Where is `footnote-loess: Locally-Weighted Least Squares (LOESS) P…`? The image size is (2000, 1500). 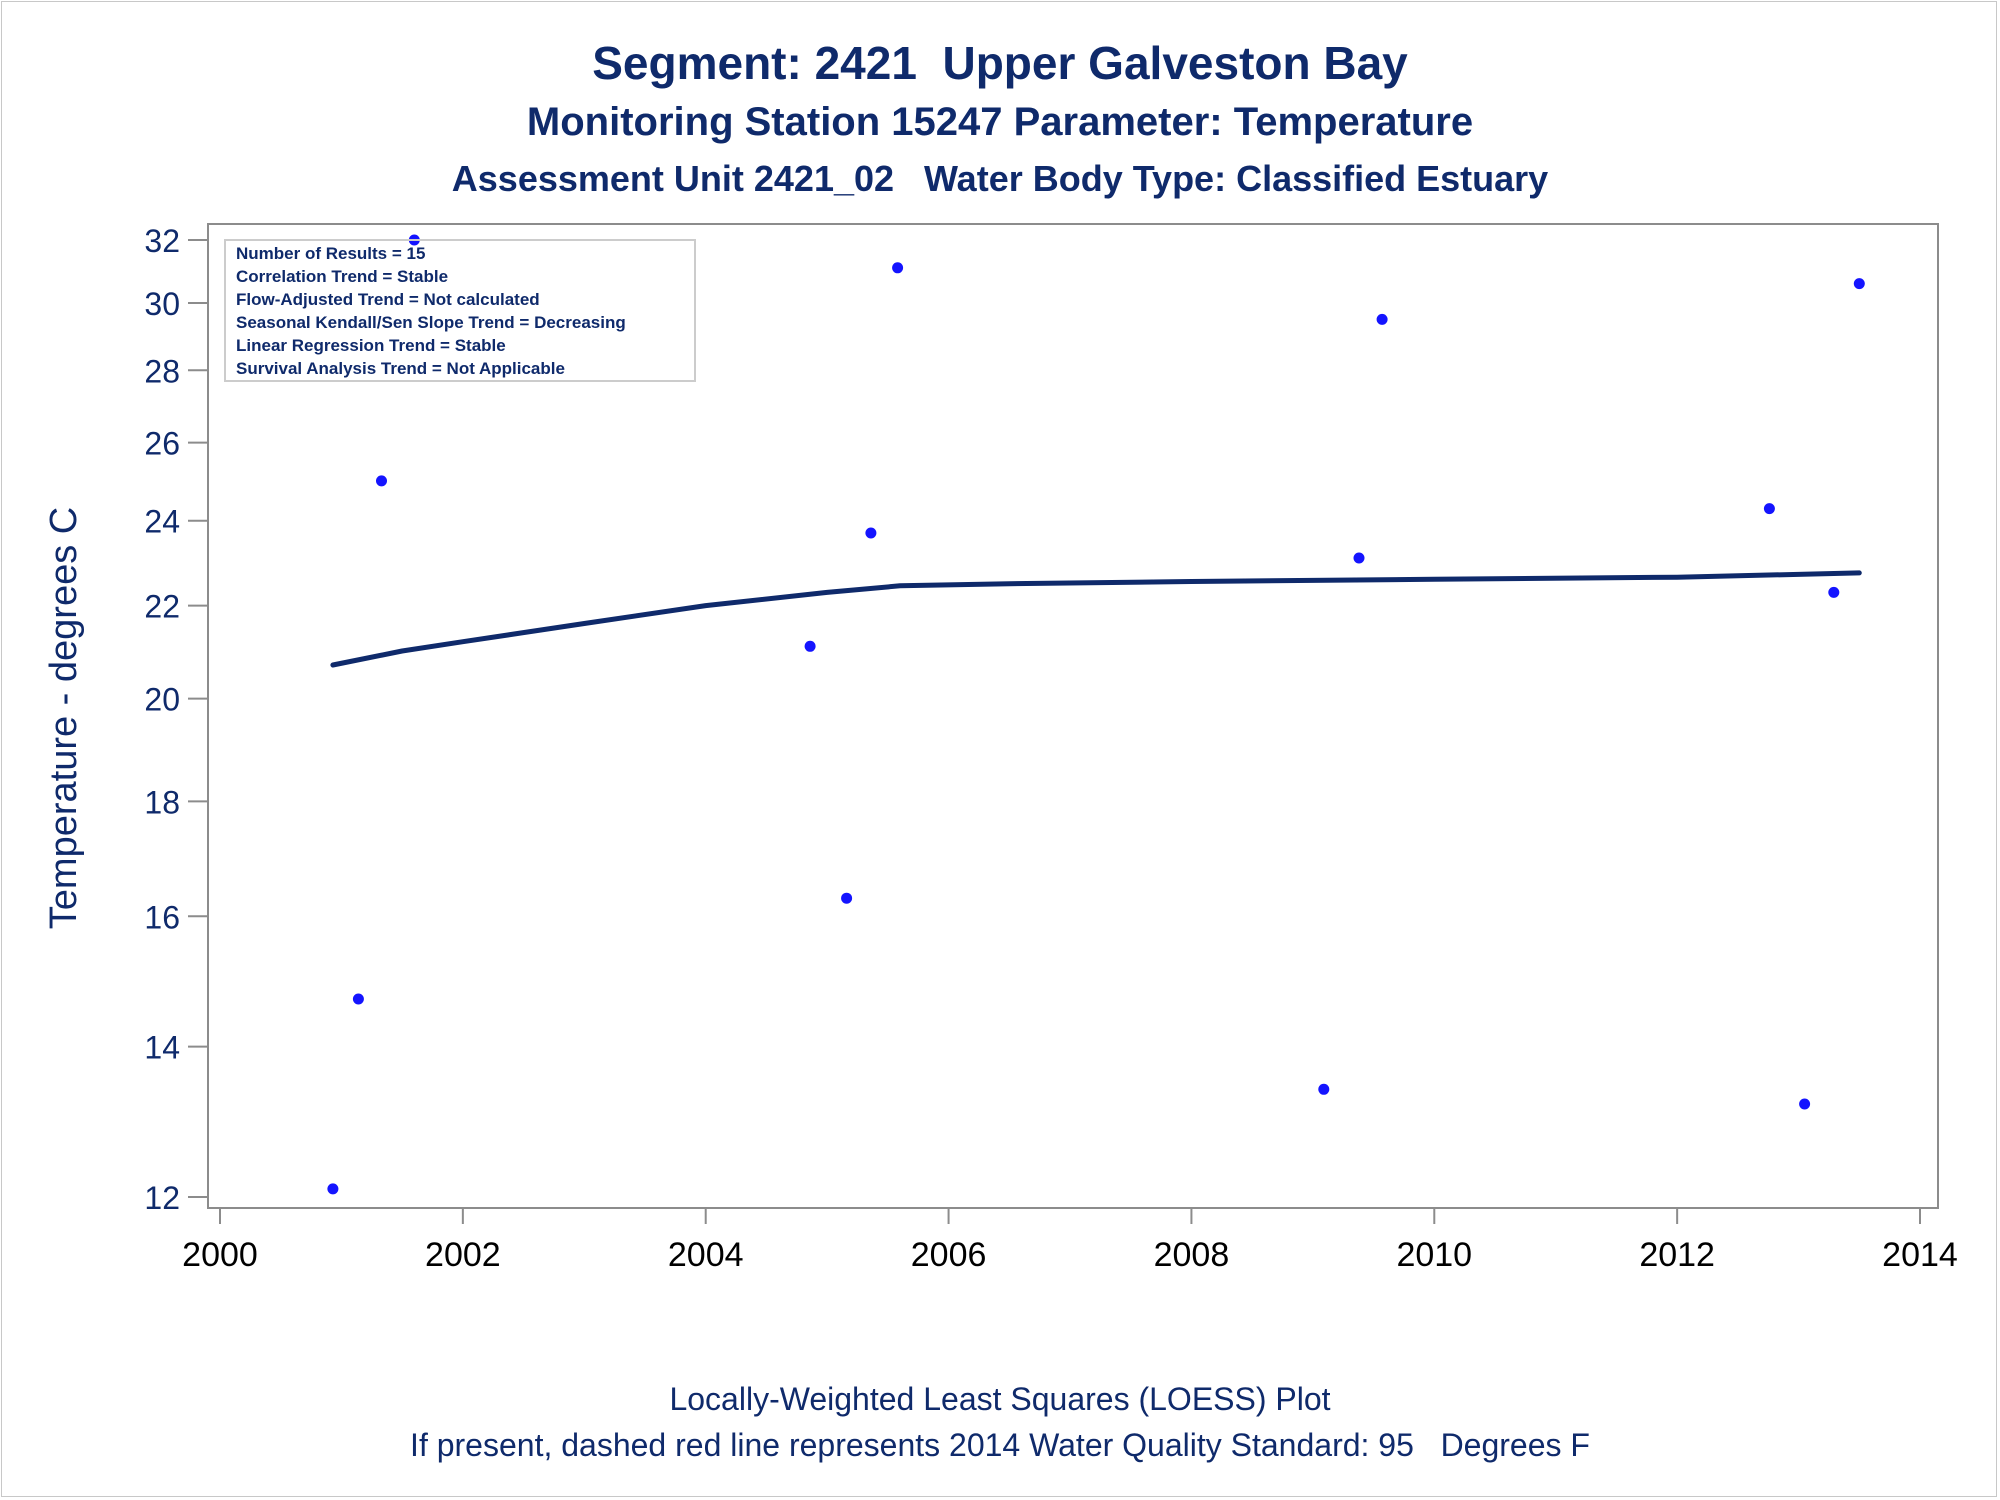 footnote-loess: Locally-Weighted Least Squares (LOESS) P… is located at coordinates (1000, 1399).